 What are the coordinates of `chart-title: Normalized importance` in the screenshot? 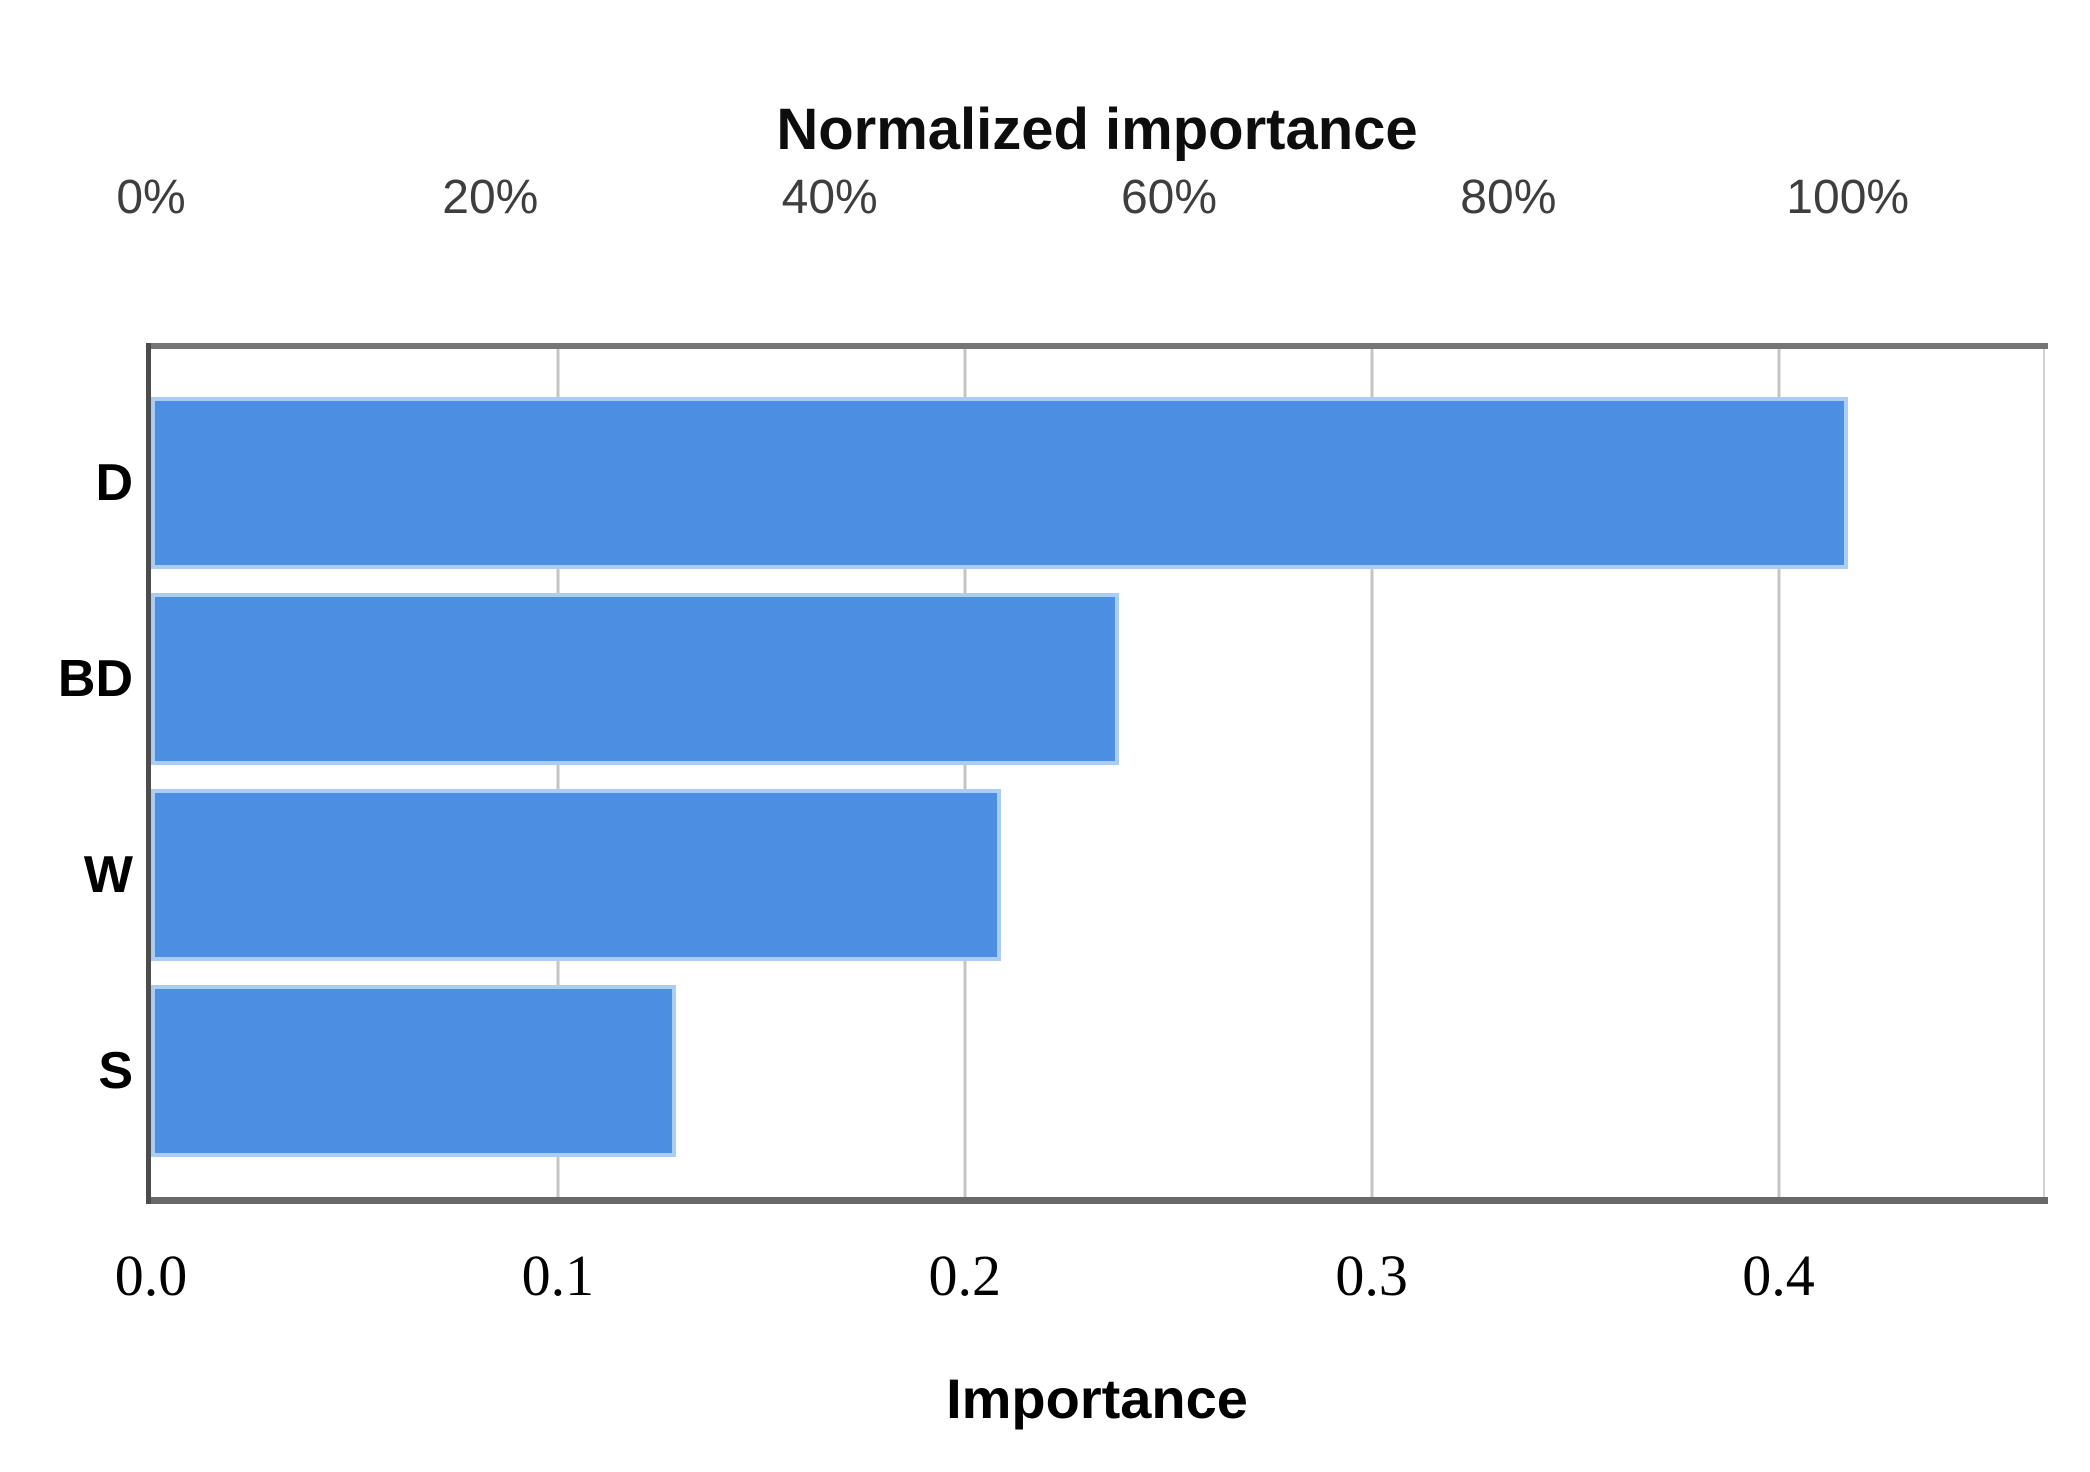 It's located at (1097, 129).